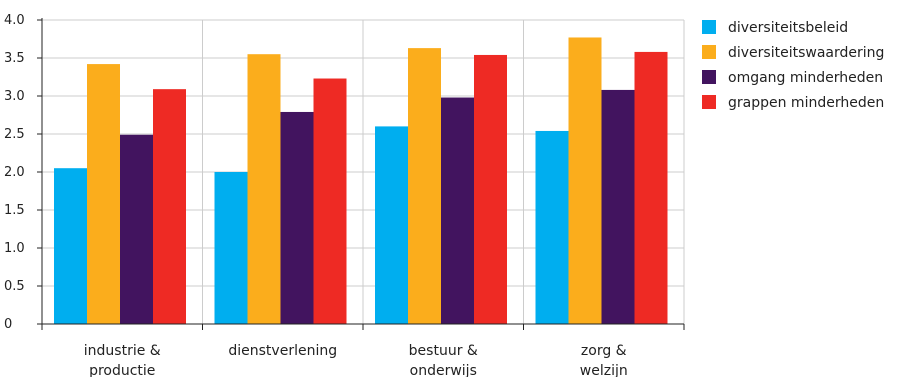 This screenshot has width=906, height=381. Describe the element at coordinates (282, 351) in the screenshot. I see `x-category-label: dienstverlening` at that location.